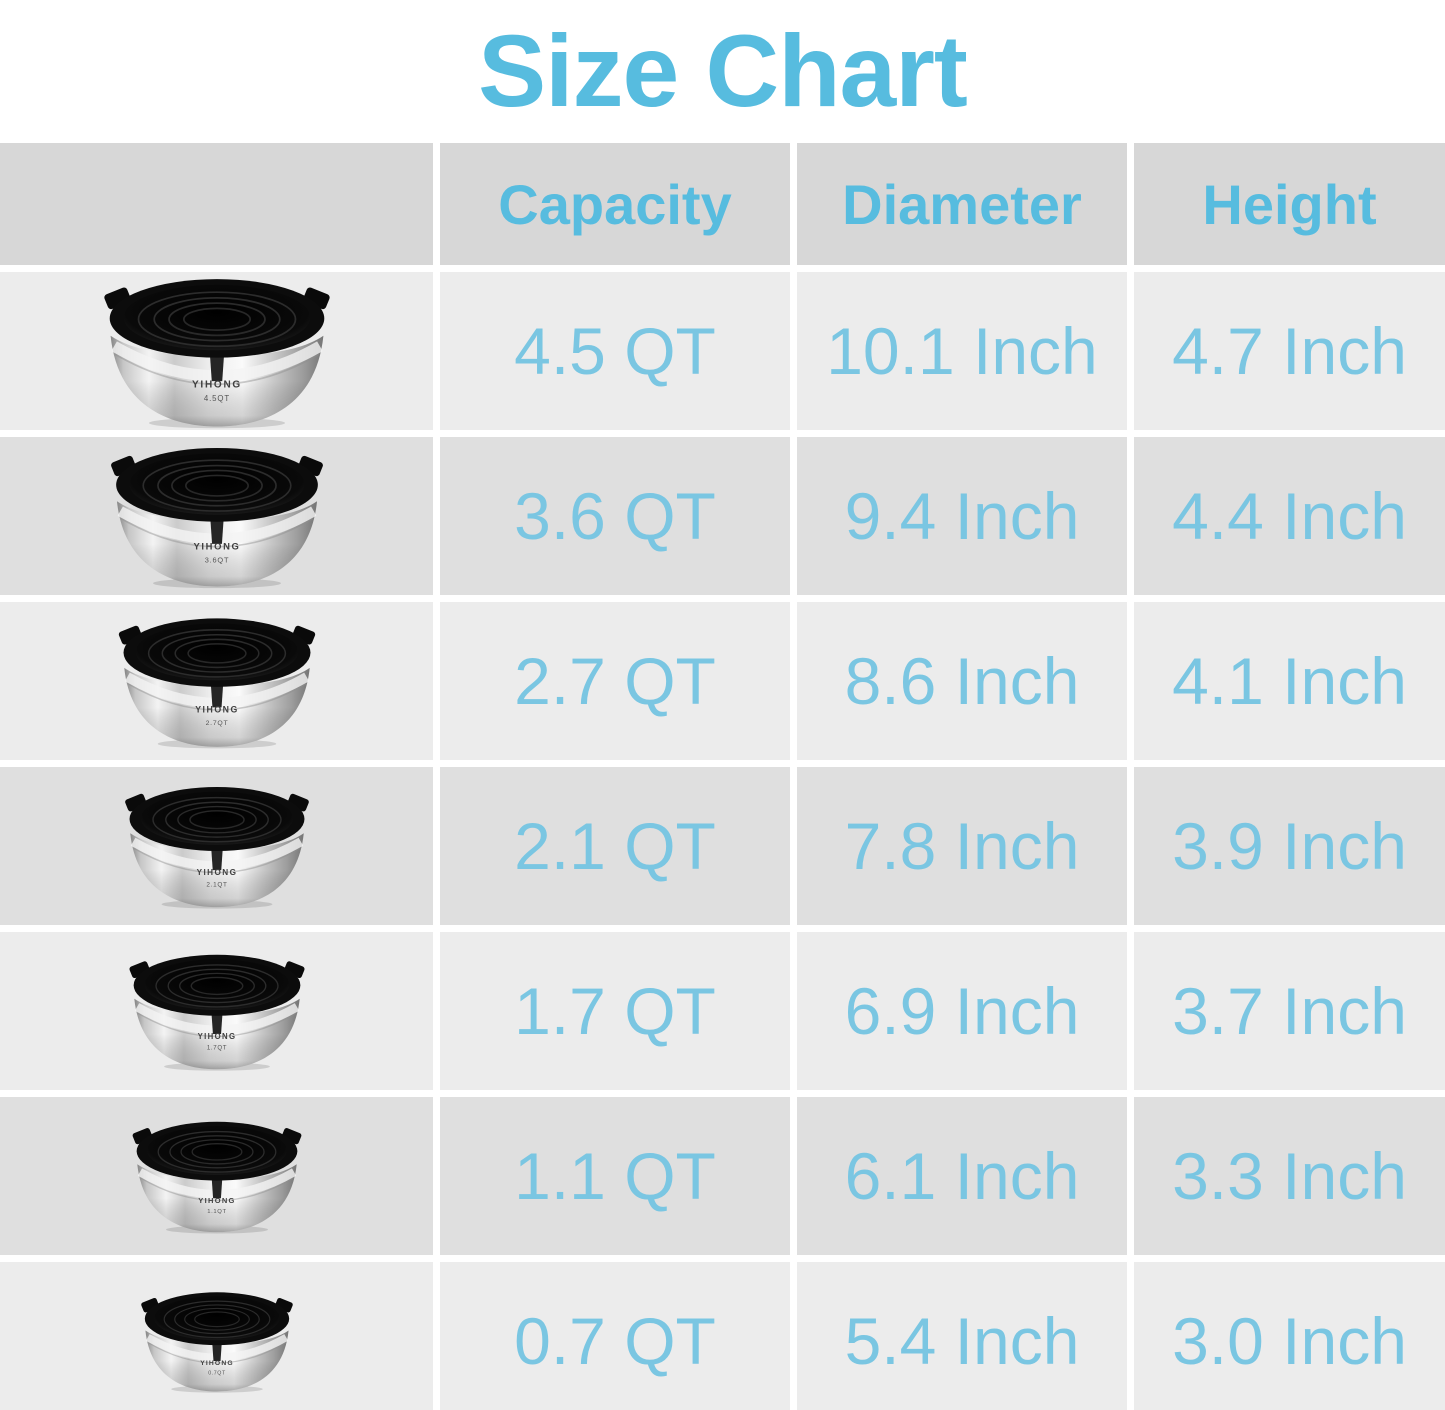  Describe the element at coordinates (1289, 1336) in the screenshot. I see `height-cell: 3.0 Inch` at that location.